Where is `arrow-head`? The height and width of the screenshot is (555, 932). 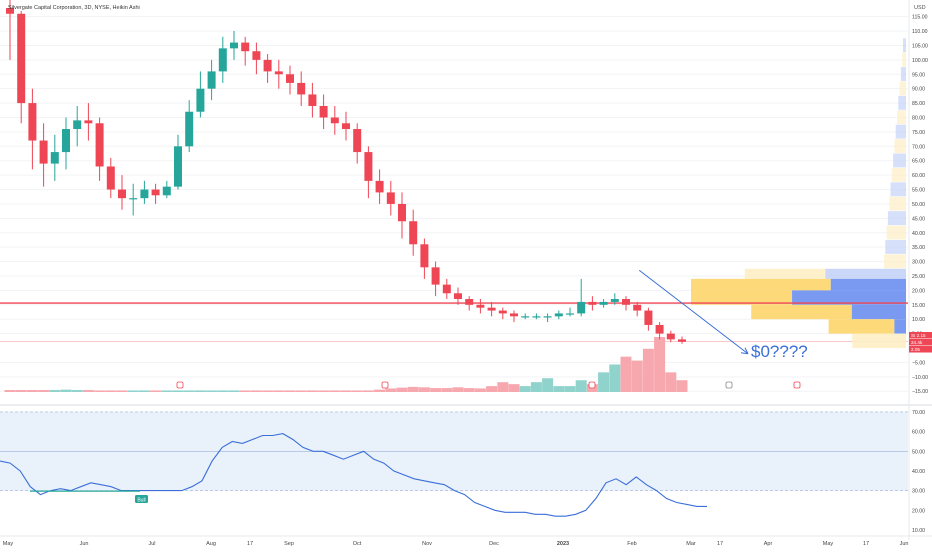 arrow-head is located at coordinates (744, 351).